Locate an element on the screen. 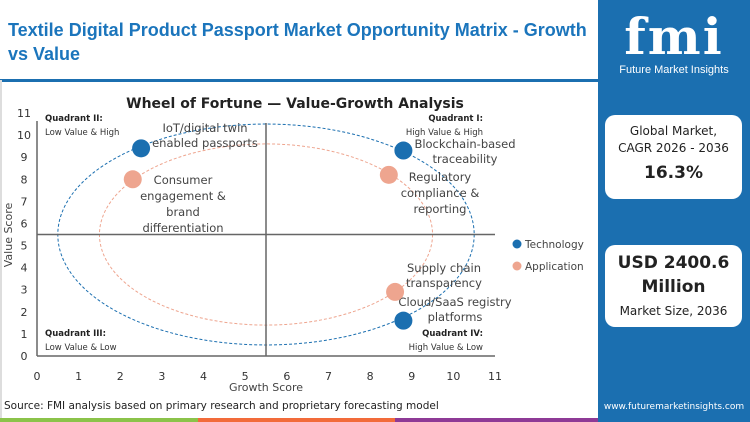  quadrant-description: Low Value & High is located at coordinates (82, 133).